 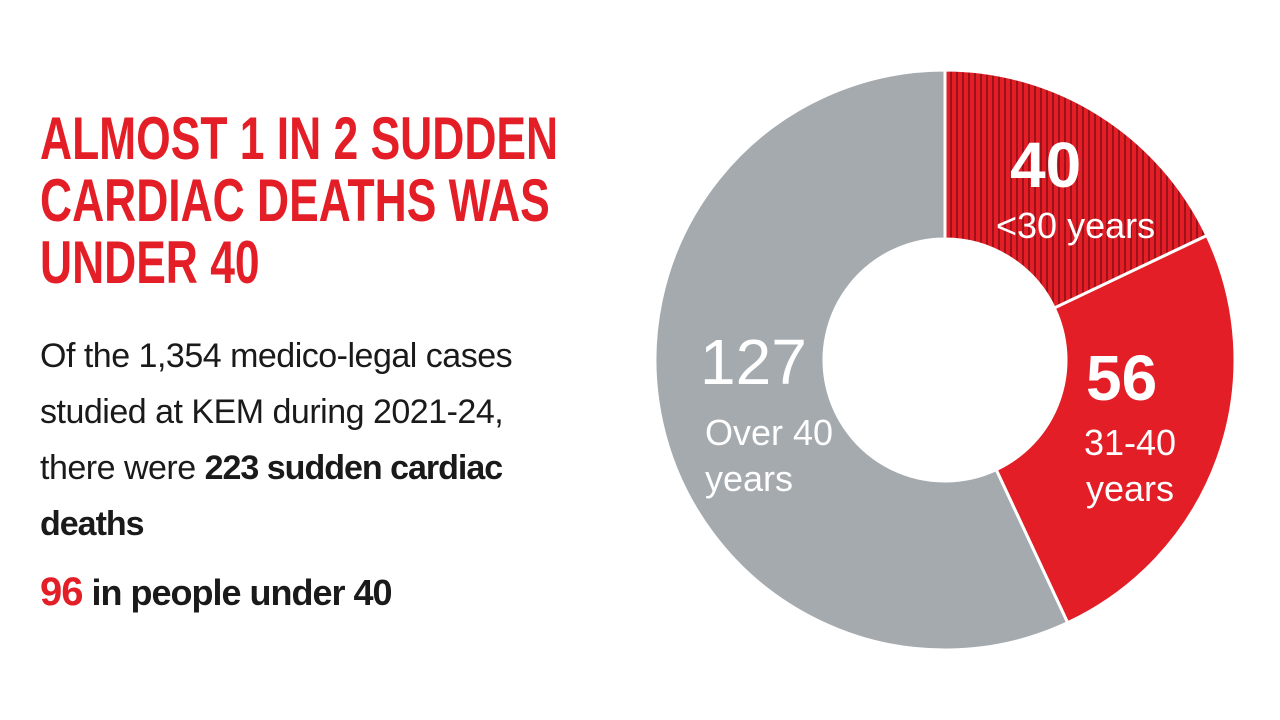 What do you see at coordinates (299, 138) in the screenshot?
I see `title-line: ALMOST 1 IN 2 SUDDEN` at bounding box center [299, 138].